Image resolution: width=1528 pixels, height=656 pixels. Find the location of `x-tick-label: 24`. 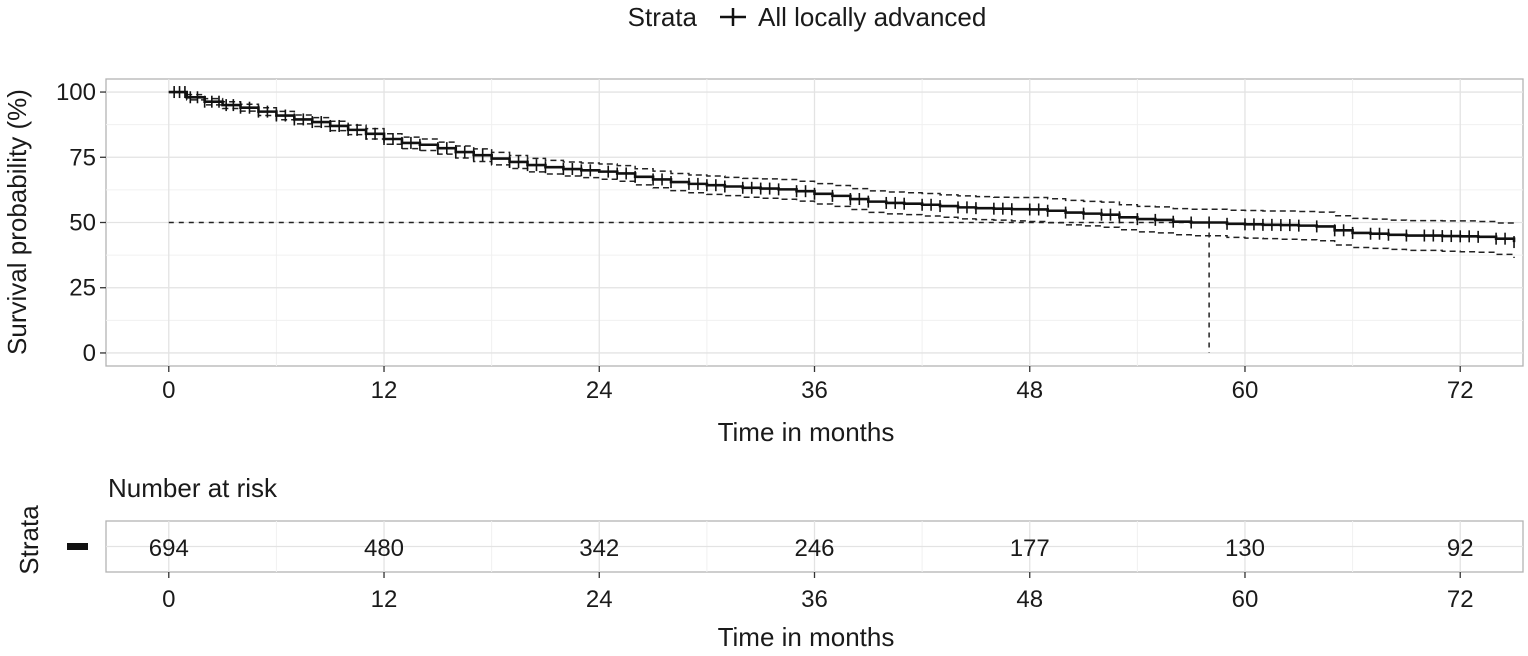

x-tick-label: 24 is located at coordinates (599, 390).